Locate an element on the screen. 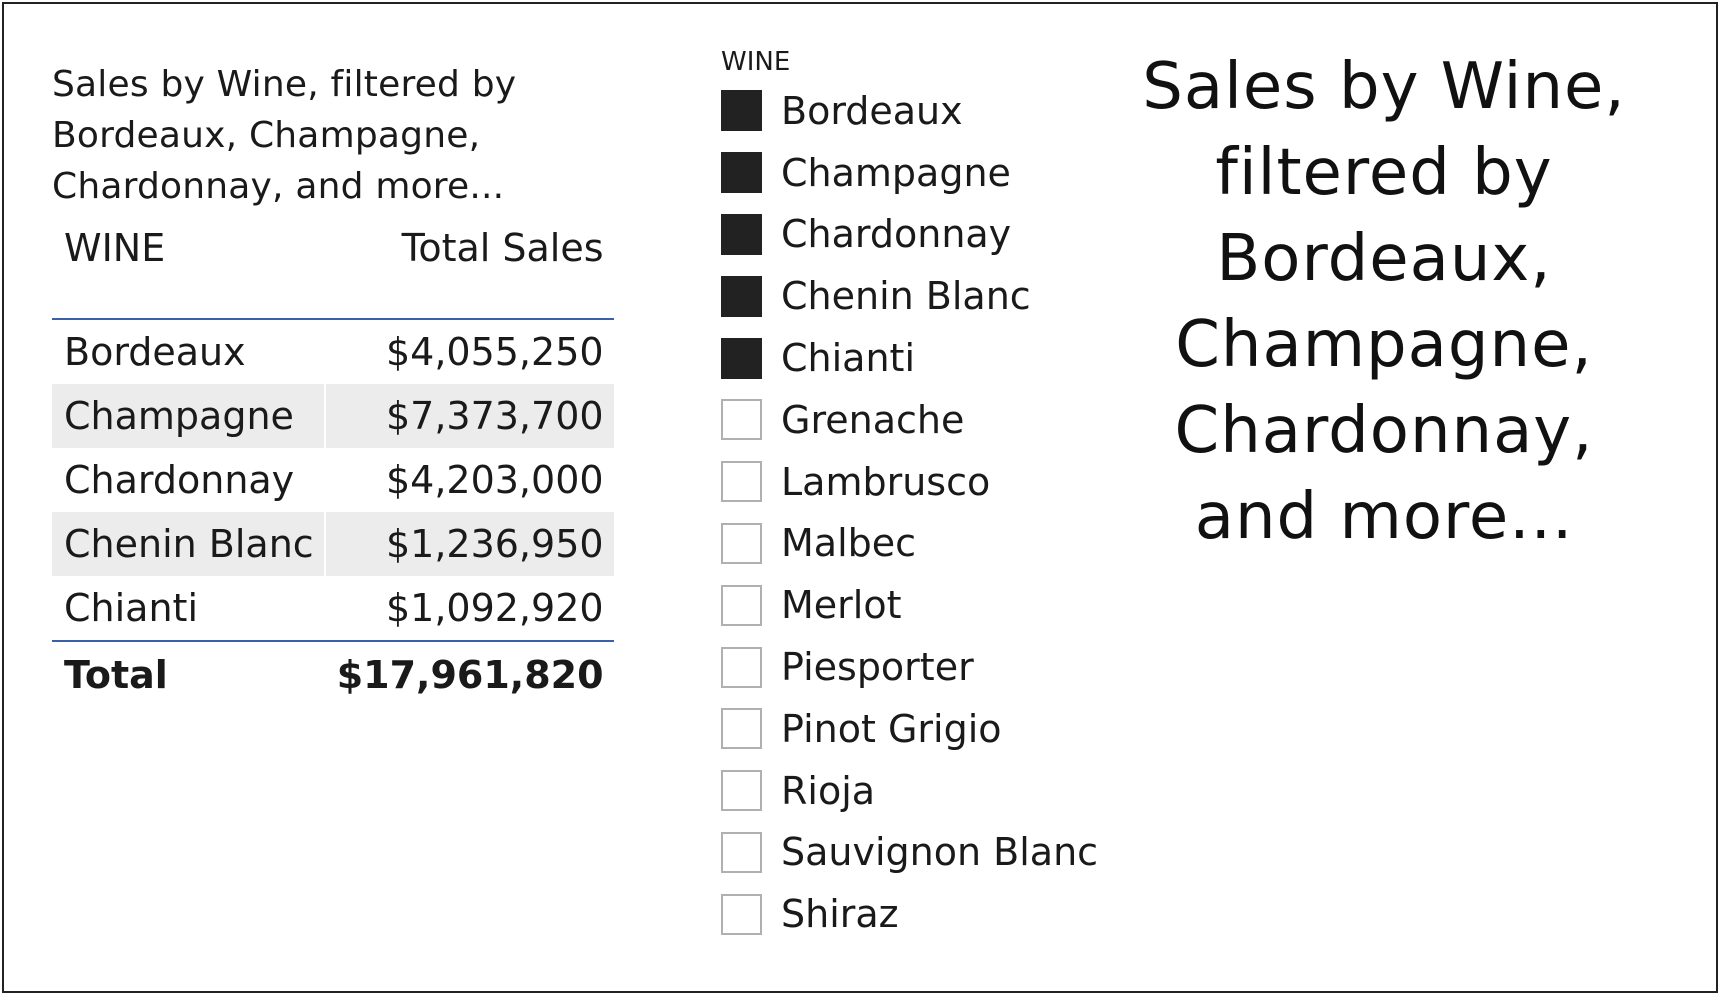 The height and width of the screenshot is (999, 1725). slicer-item: Chenin Blanc is located at coordinates (931, 296).